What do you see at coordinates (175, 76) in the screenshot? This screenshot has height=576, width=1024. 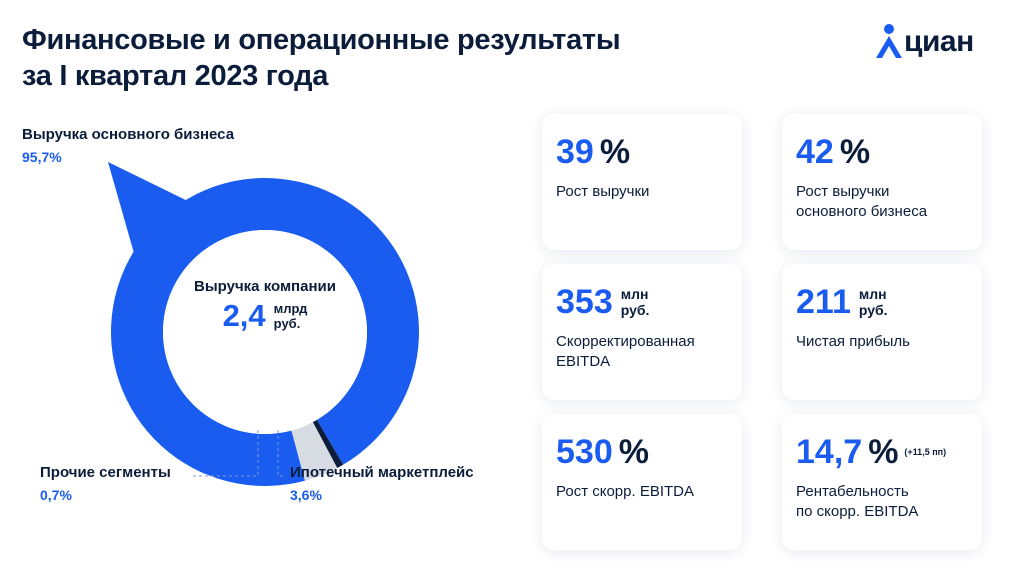 I see `page-title-line-2: за I квартал 2023 года` at bounding box center [175, 76].